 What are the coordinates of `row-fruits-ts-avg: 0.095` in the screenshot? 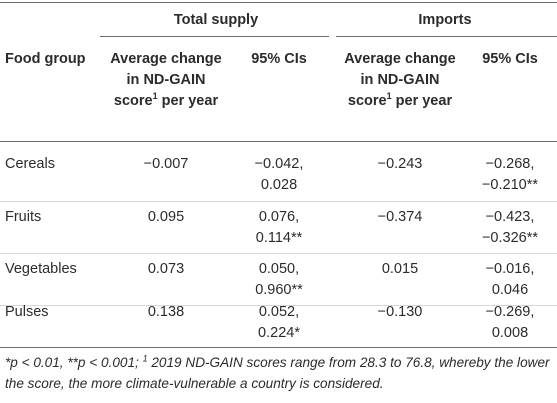 It's located at (166, 217).